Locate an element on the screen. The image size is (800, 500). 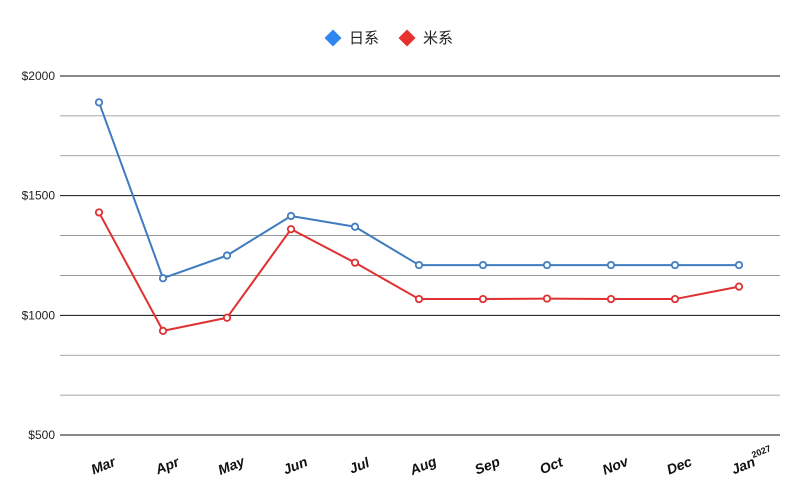
svg-text: Oct is located at coordinates (551, 465).